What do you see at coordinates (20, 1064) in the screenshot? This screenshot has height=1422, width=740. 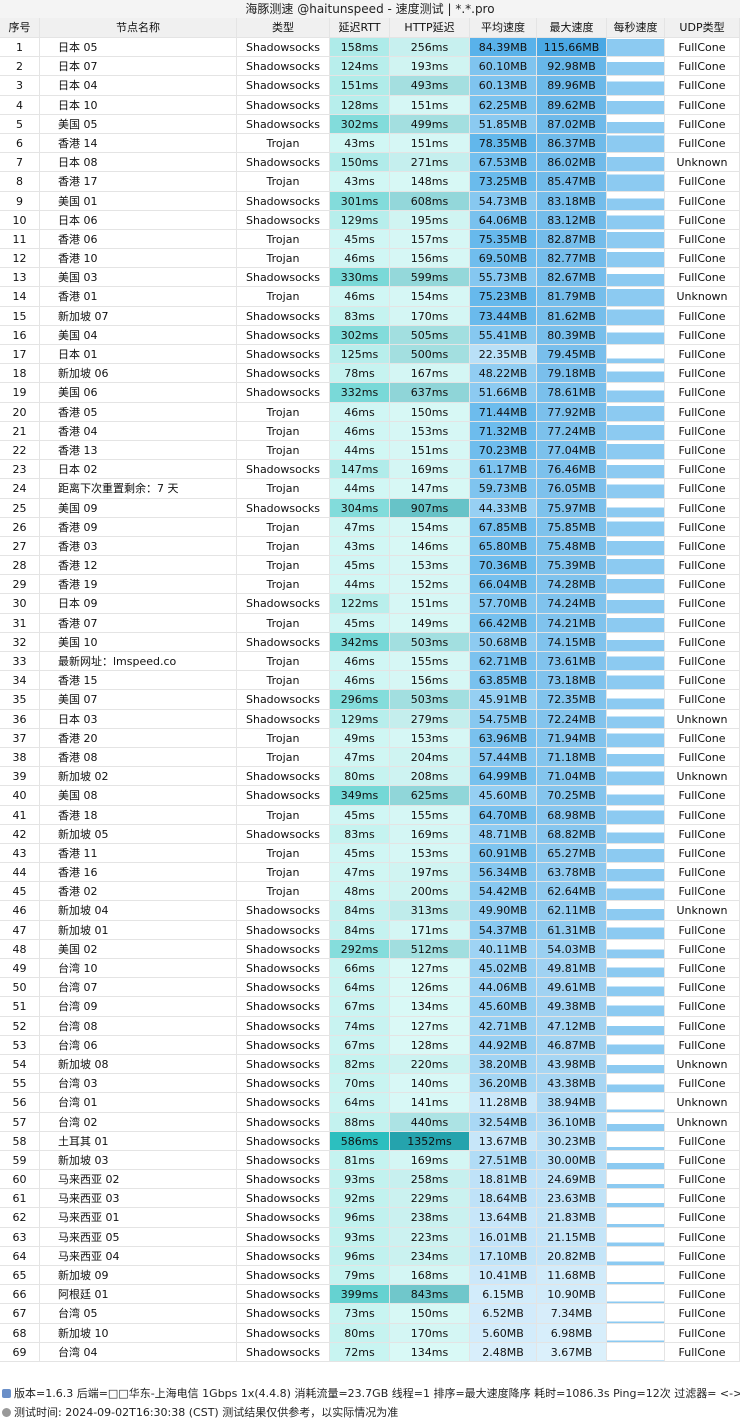 I see `index-cell: 54` at bounding box center [20, 1064].